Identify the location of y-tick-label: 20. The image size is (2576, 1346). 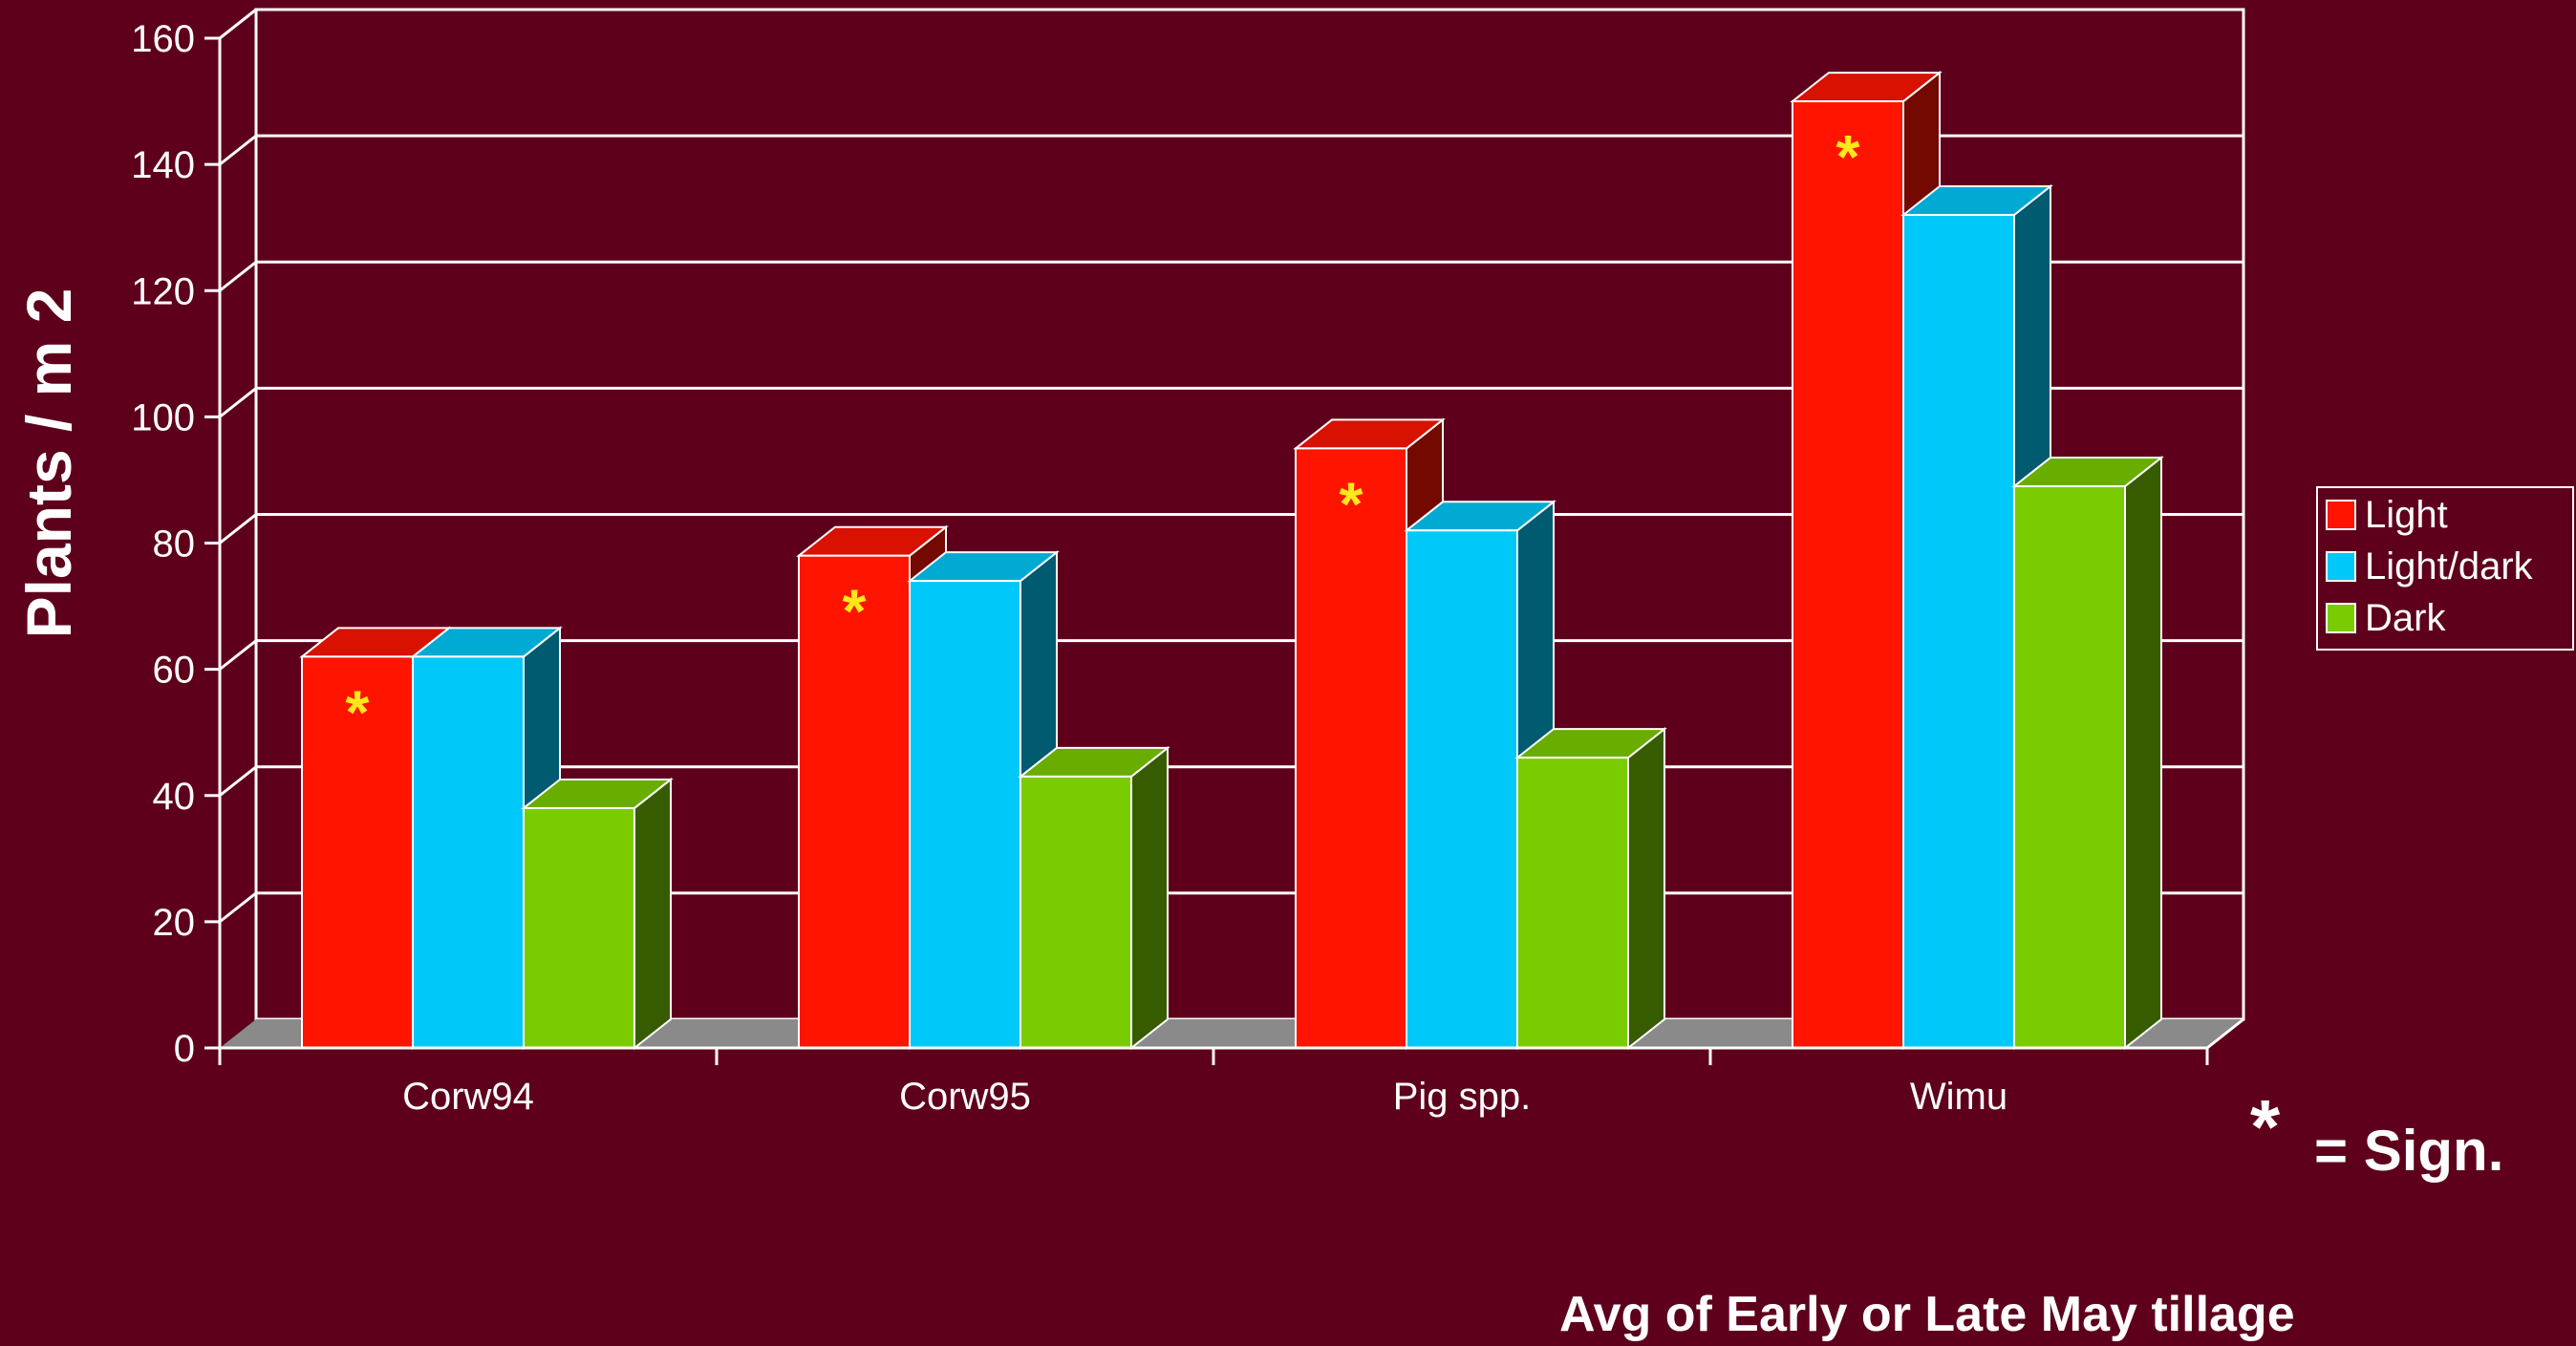
(174, 923).